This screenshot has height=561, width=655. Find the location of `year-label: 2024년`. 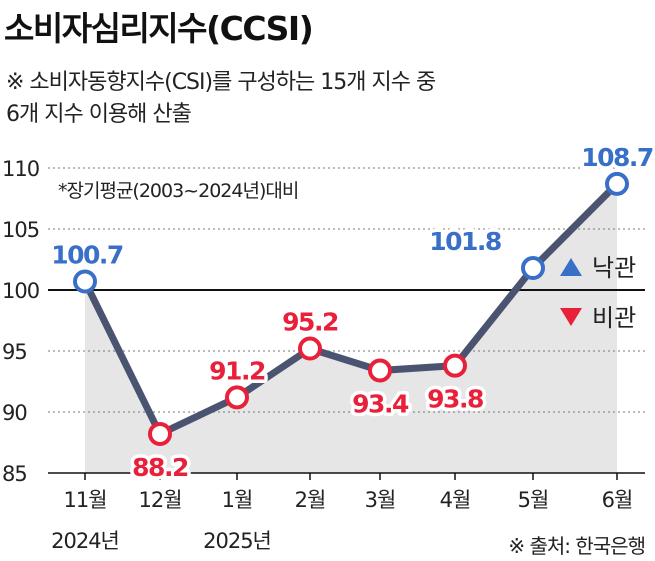

year-label: 2024년 is located at coordinates (85, 541).